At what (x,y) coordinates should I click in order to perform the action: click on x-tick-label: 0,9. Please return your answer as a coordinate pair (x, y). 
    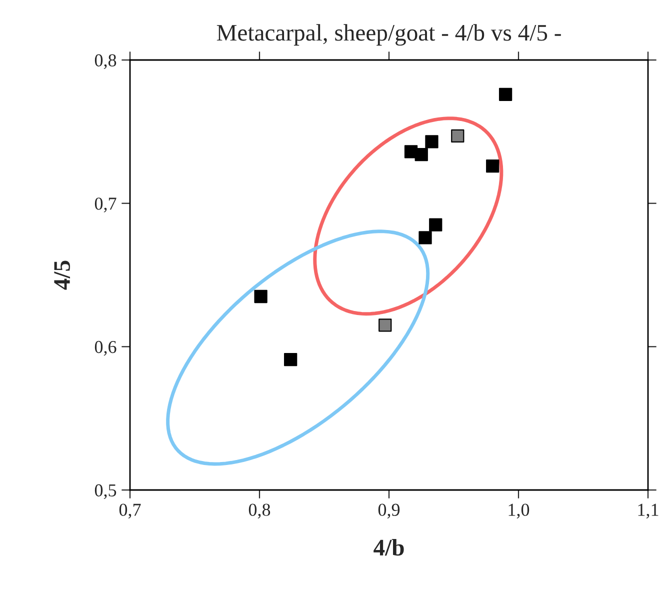
    Looking at the image, I should click on (389, 511).